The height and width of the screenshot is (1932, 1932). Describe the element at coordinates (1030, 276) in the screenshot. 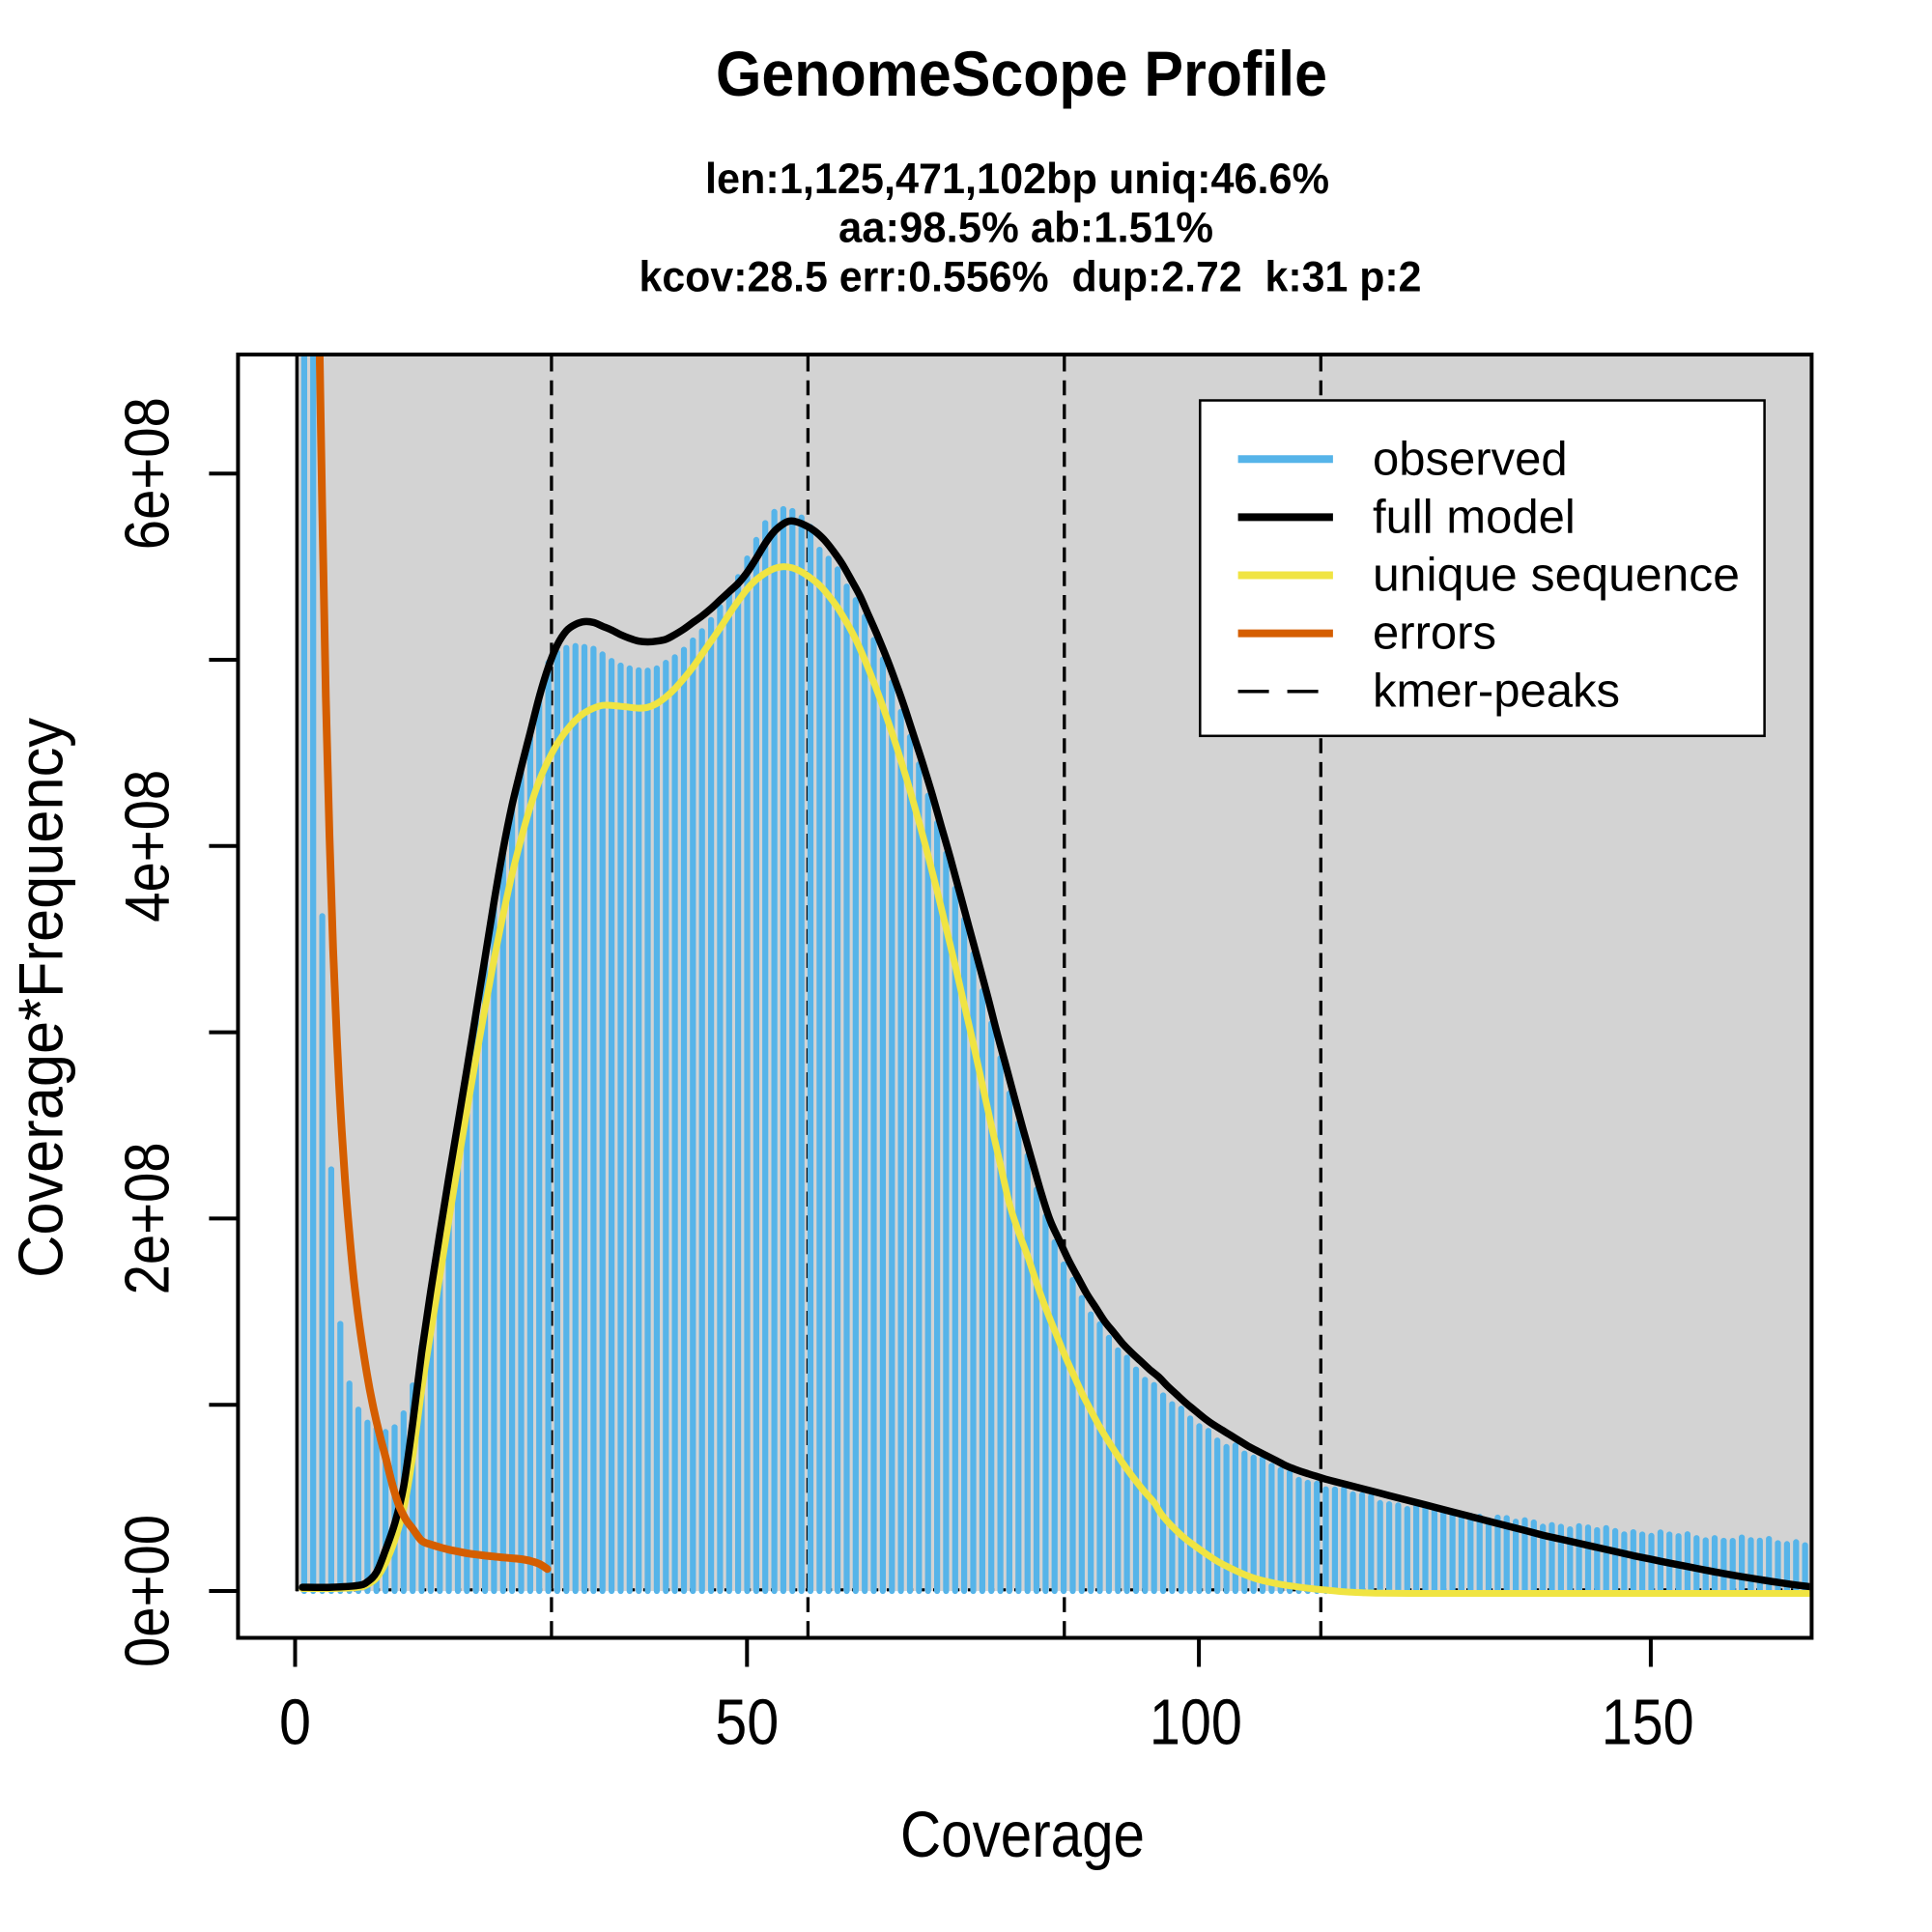

I see `svg-text:kcov:28.5 err:0.556% dup:2.72: kcov:28.5 err:0.556% dup:2.72 k:31 p:2` at that location.